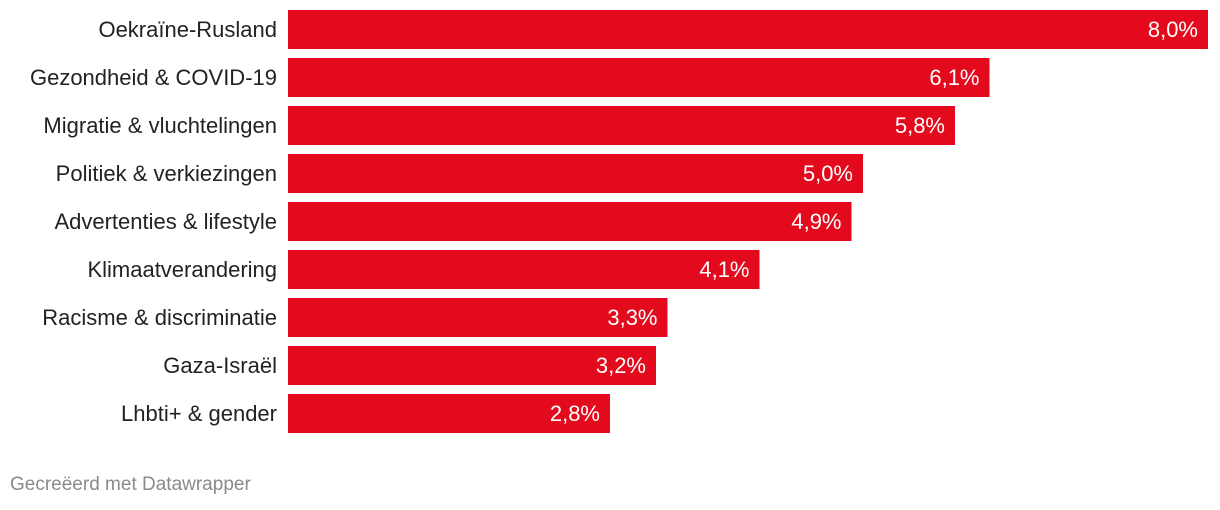 This screenshot has height=510, width=1220. Describe the element at coordinates (160, 125) in the screenshot. I see `category-label: Migratie & vluchtelingen` at that location.